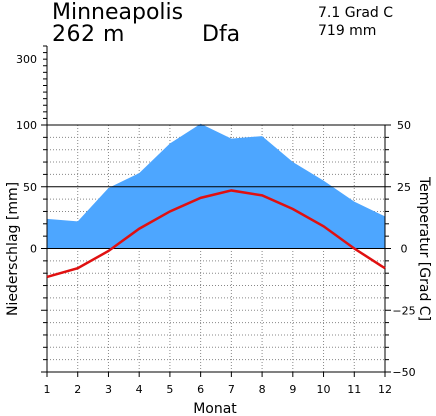  I want to click on x-tick-label: 12, so click(385, 389).